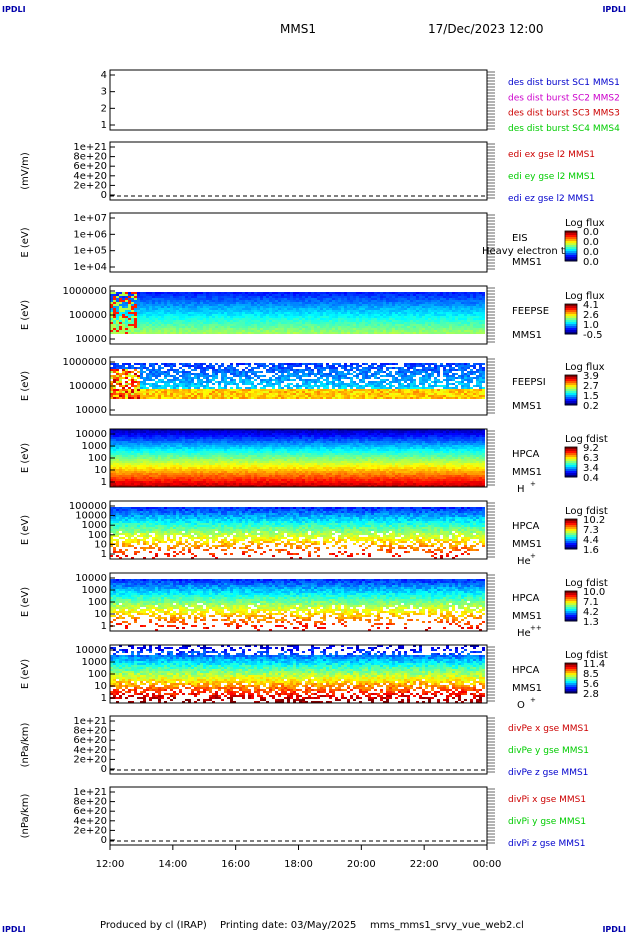 This screenshot has height=934, width=630. What do you see at coordinates (90, 267) in the screenshot?
I see `ytick-label: 1e+04` at bounding box center [90, 267].